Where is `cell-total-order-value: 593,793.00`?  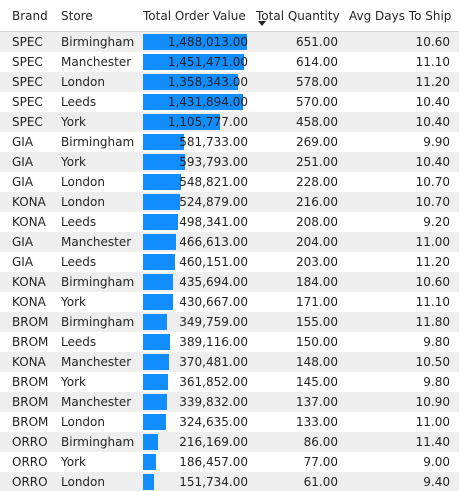
cell-total-order-value: 593,793.00 is located at coordinates (195, 162).